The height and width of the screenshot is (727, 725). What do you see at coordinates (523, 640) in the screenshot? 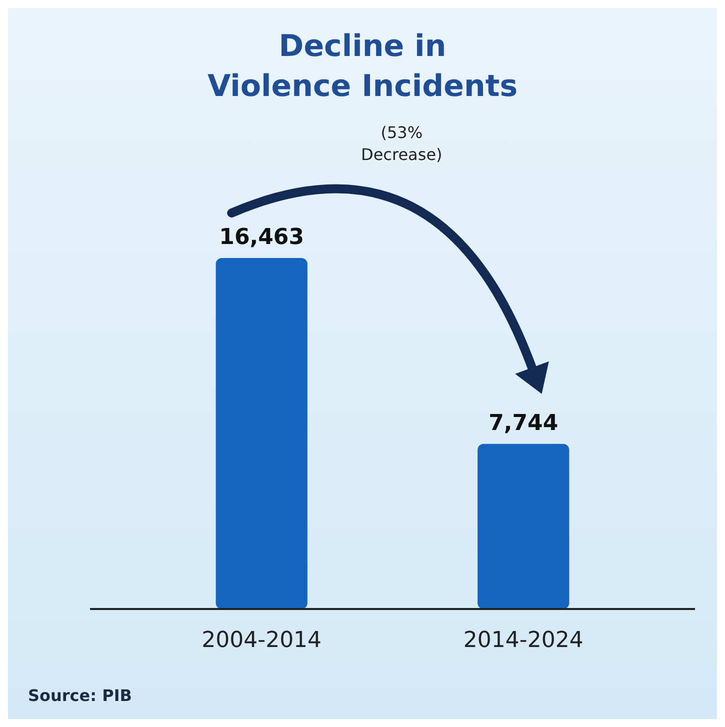
I see `x-tick-label: 2014-2024` at bounding box center [523, 640].